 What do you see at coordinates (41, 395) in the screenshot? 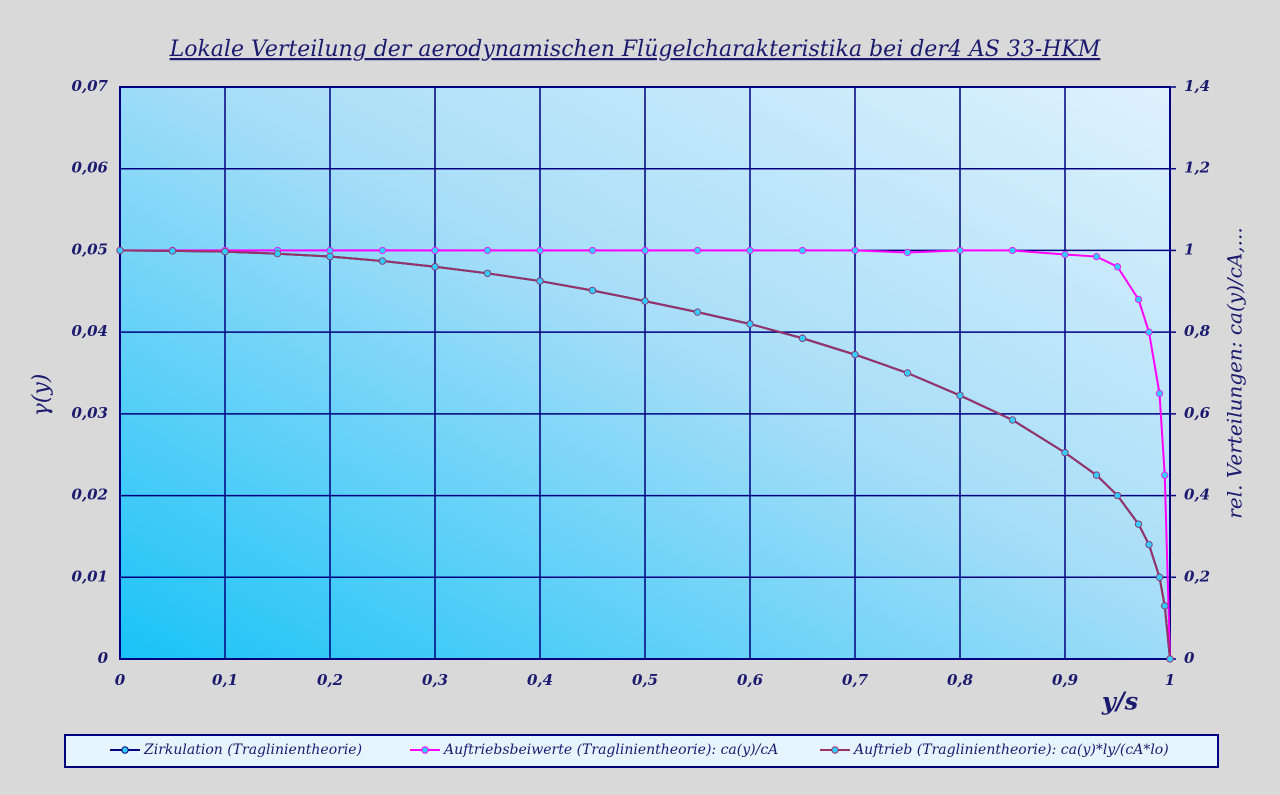
I see `y-axis-label: γ(y)` at bounding box center [41, 395].